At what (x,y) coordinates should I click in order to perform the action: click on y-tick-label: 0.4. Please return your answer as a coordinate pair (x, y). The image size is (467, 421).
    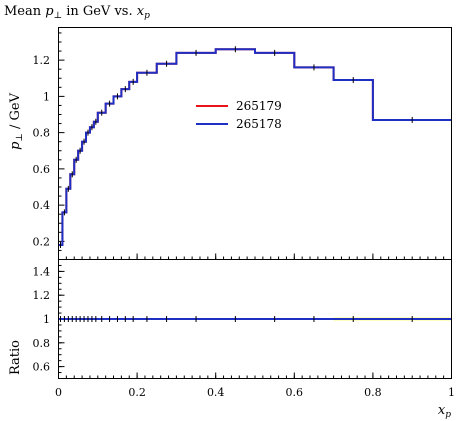
    Looking at the image, I should click on (42, 205).